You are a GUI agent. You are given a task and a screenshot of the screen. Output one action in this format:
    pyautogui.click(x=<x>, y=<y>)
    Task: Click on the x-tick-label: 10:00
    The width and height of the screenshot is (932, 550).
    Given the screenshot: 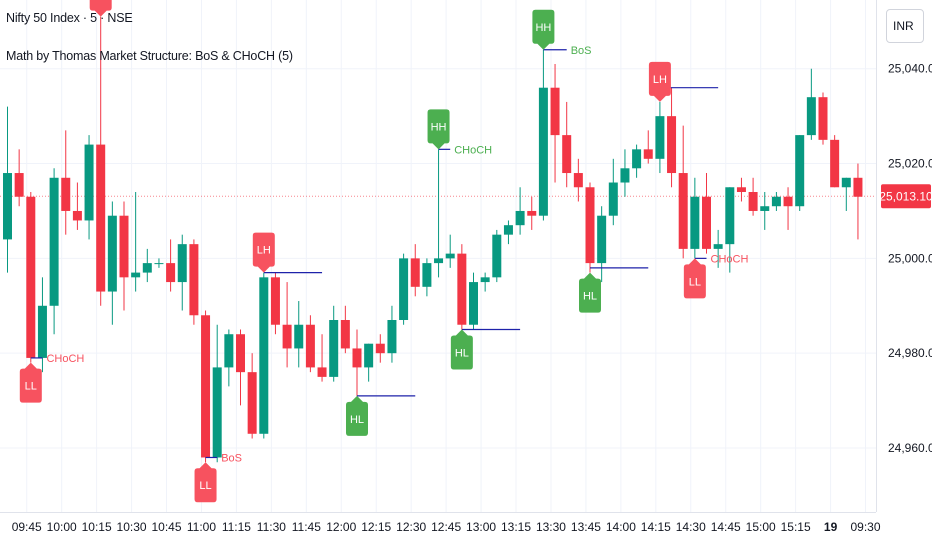 What is the action you would take?
    pyautogui.click(x=62, y=527)
    